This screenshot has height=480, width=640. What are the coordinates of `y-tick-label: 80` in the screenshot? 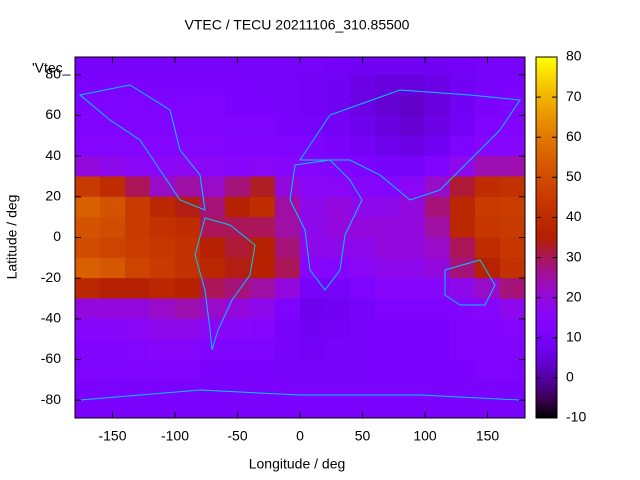 It's located at (53, 73).